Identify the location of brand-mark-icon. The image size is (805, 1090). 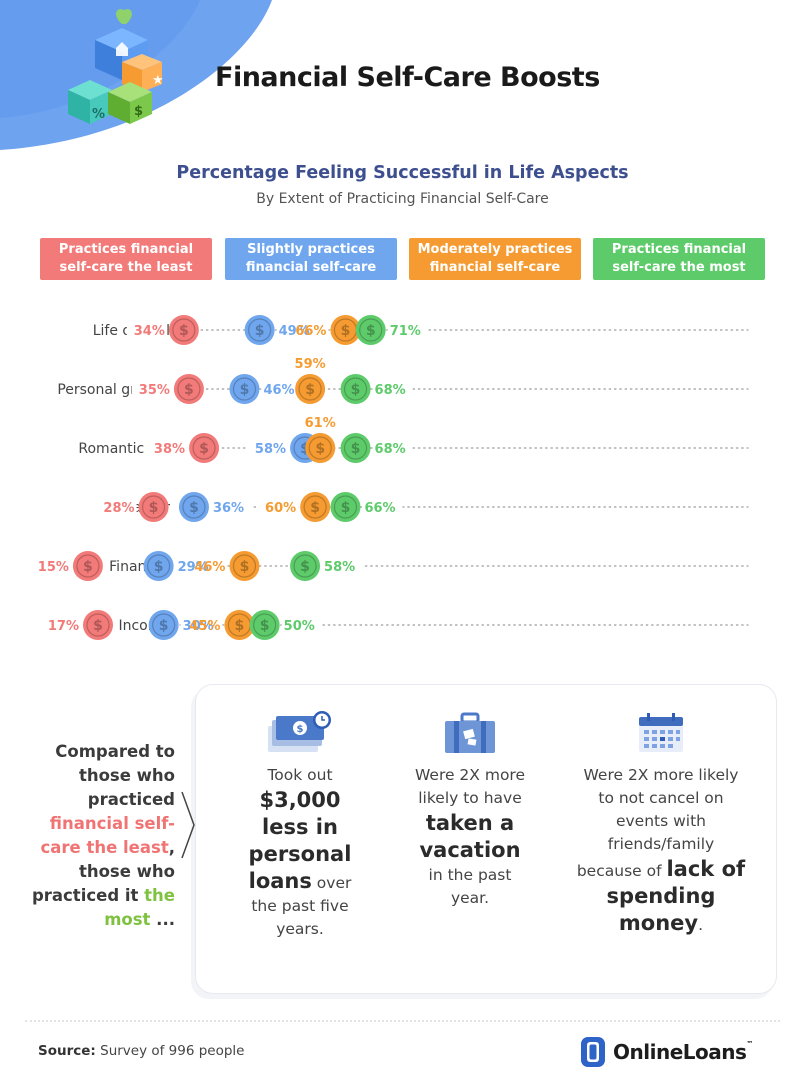
(593, 1052).